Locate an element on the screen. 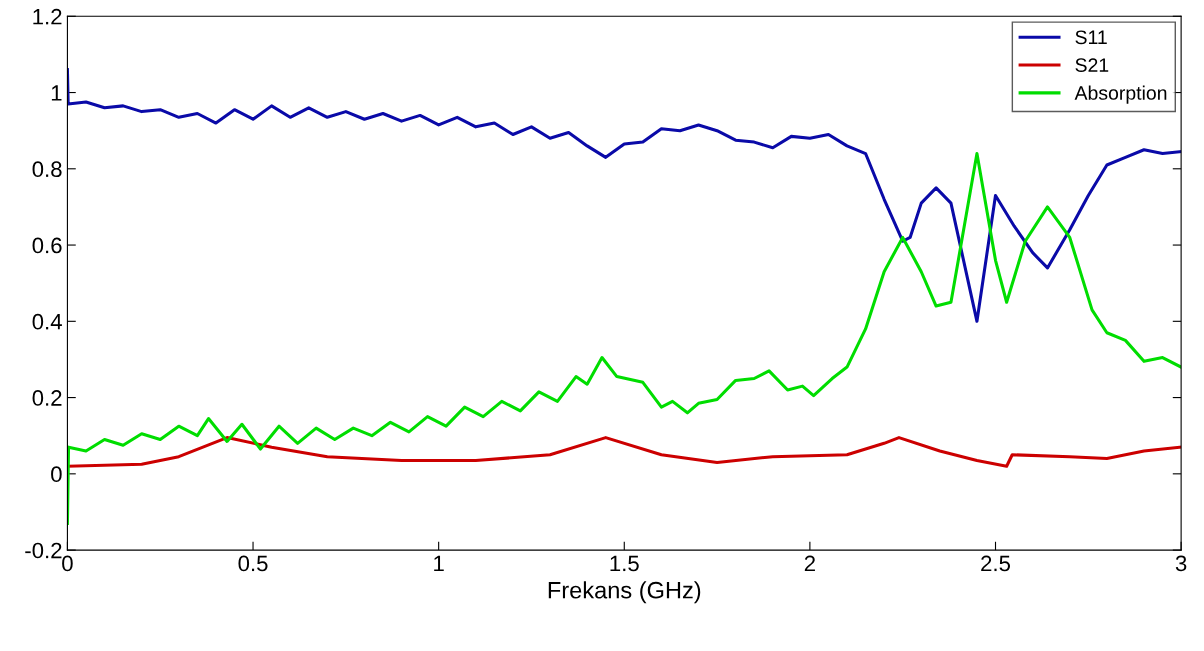  legend-label: Absorption is located at coordinates (1120, 94).